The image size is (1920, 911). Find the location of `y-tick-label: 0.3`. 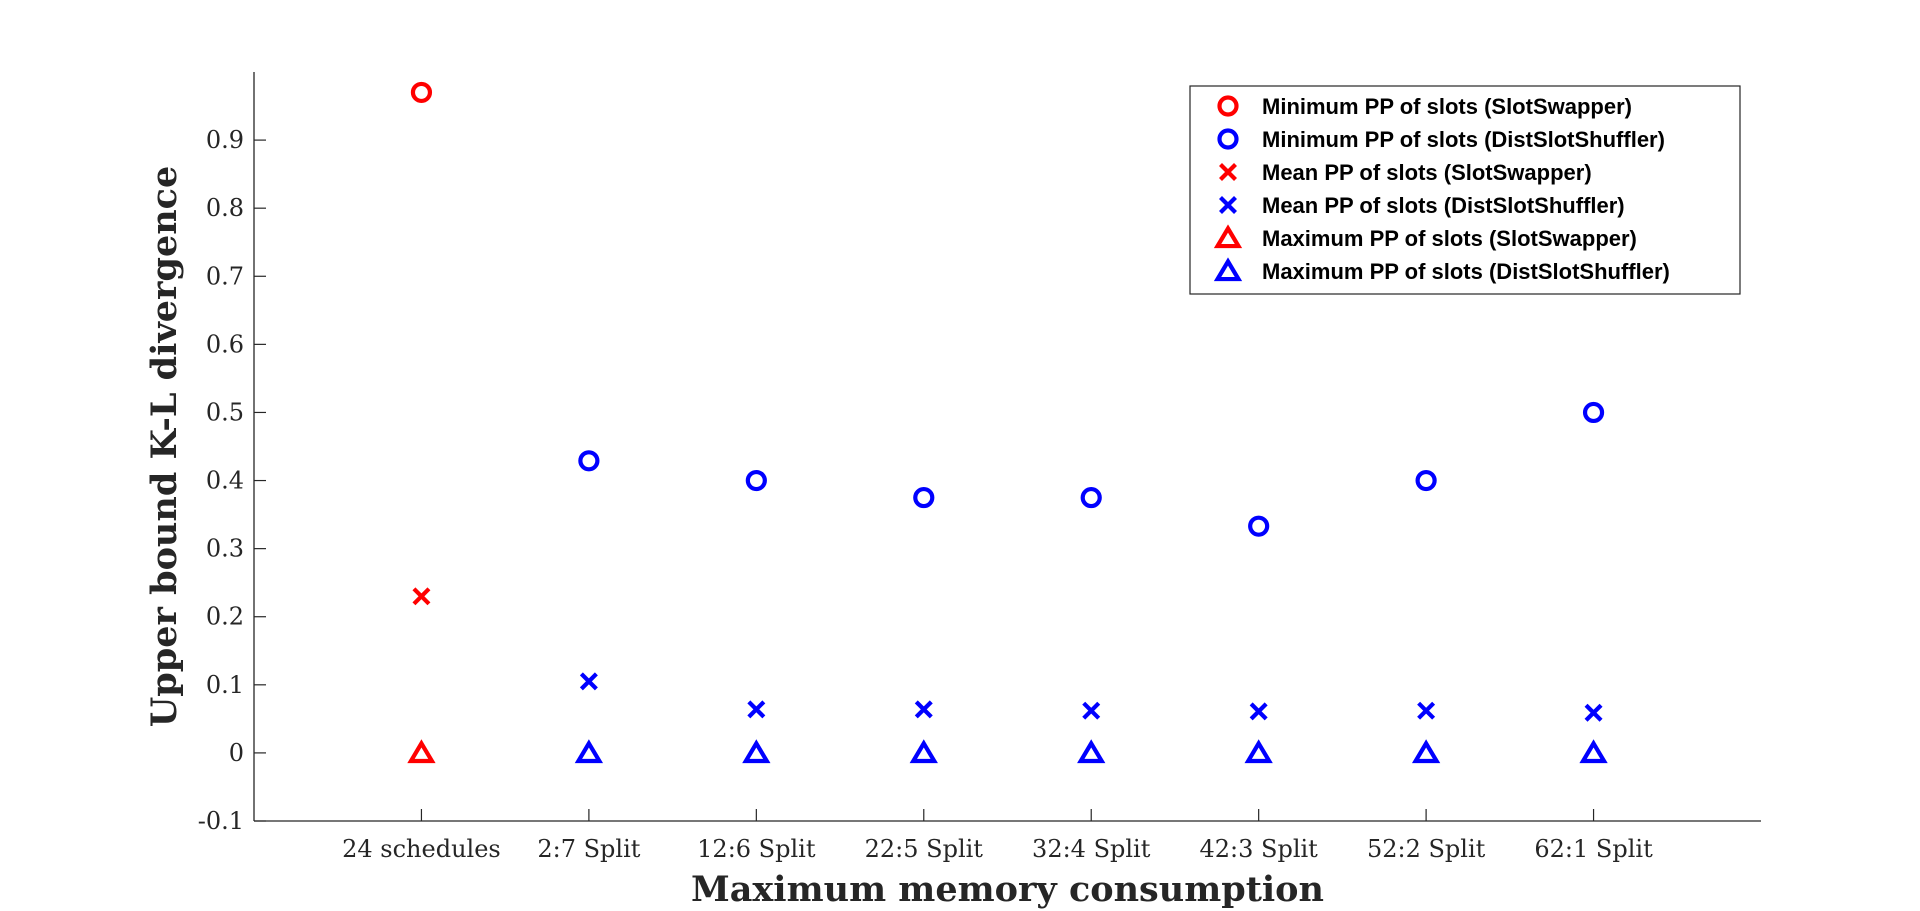

y-tick-label: 0.3 is located at coordinates (225, 549).